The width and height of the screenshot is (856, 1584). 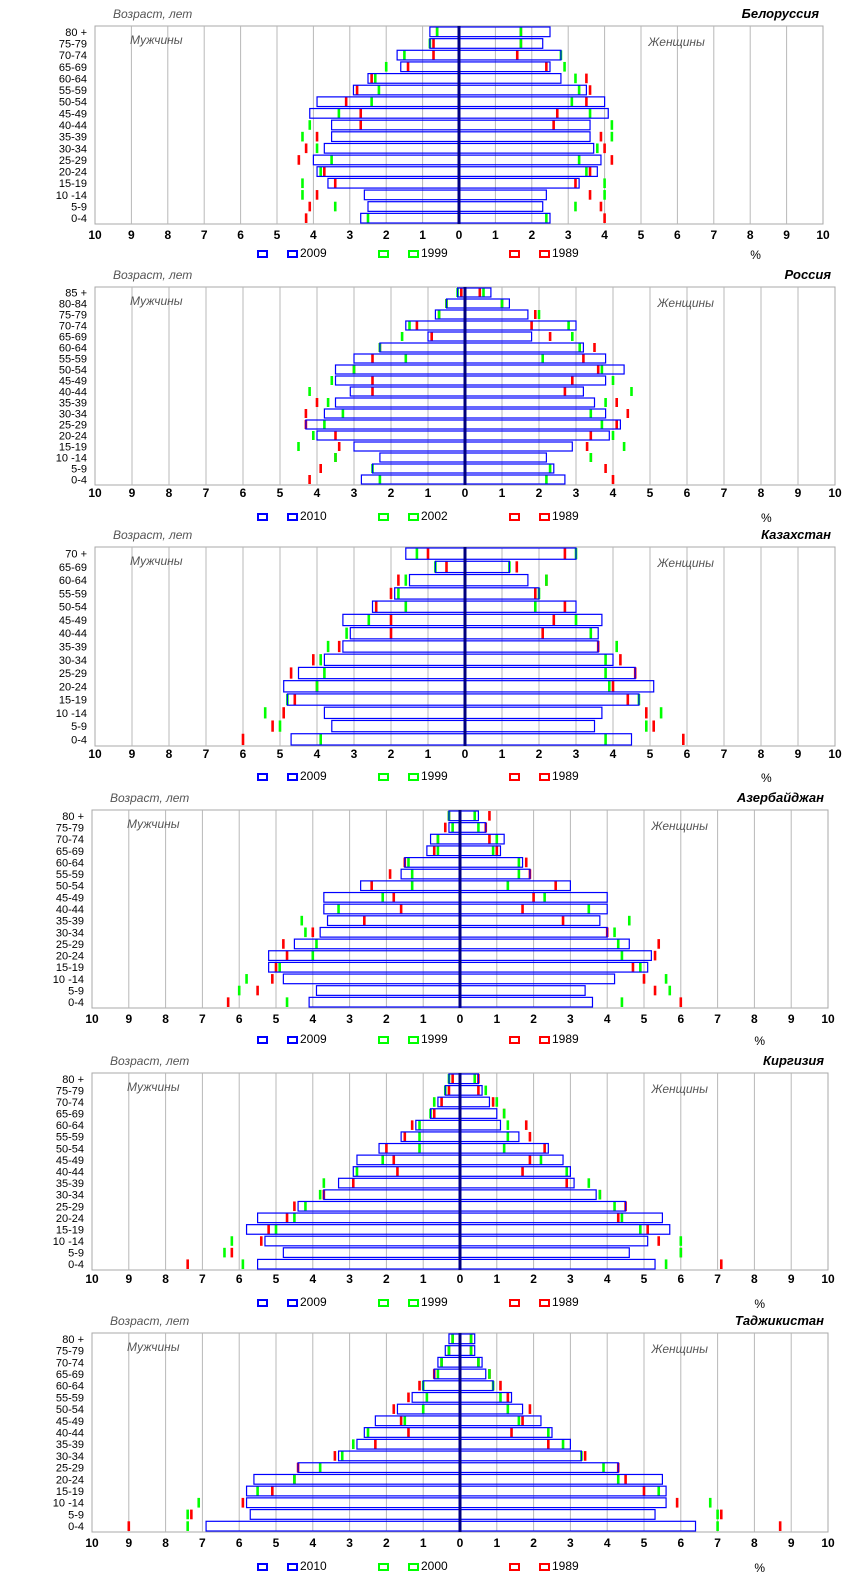 What do you see at coordinates (73, 415) in the screenshot?
I see `age-group-label: 30-34` at bounding box center [73, 415].